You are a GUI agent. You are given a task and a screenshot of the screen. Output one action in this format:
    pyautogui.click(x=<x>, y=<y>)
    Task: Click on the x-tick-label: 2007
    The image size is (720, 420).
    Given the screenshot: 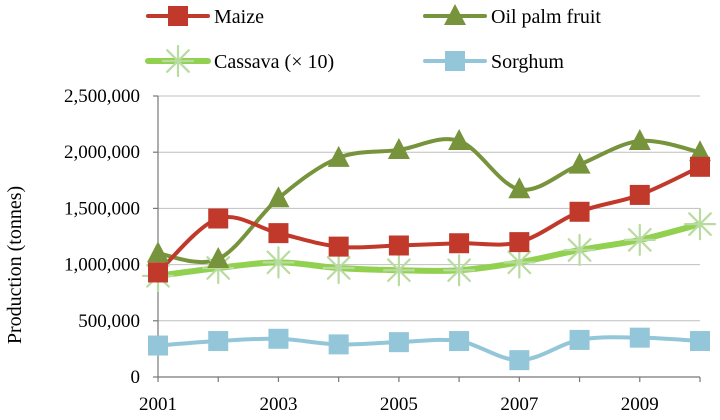 What is the action you would take?
    pyautogui.click(x=519, y=404)
    